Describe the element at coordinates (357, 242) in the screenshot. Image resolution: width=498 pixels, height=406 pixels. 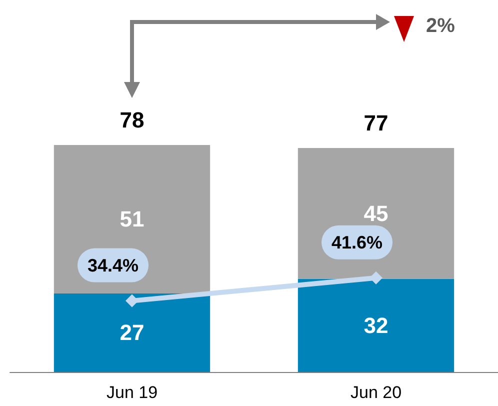
I see `data-label: 41.6%` at that location.